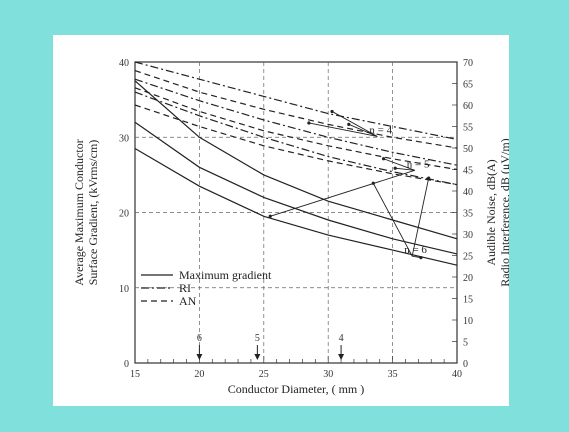  Describe the element at coordinates (79, 212) in the screenshot. I see `y-left-axis-label: Average Maximum Conductor` at that location.